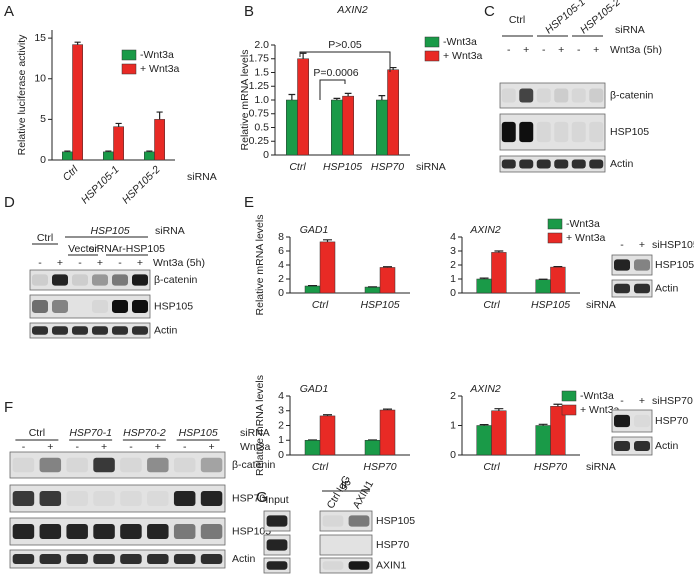 The image size is (694, 574). Describe the element at coordinates (262, 497) in the screenshot. I see `panel-letter: G` at that location.